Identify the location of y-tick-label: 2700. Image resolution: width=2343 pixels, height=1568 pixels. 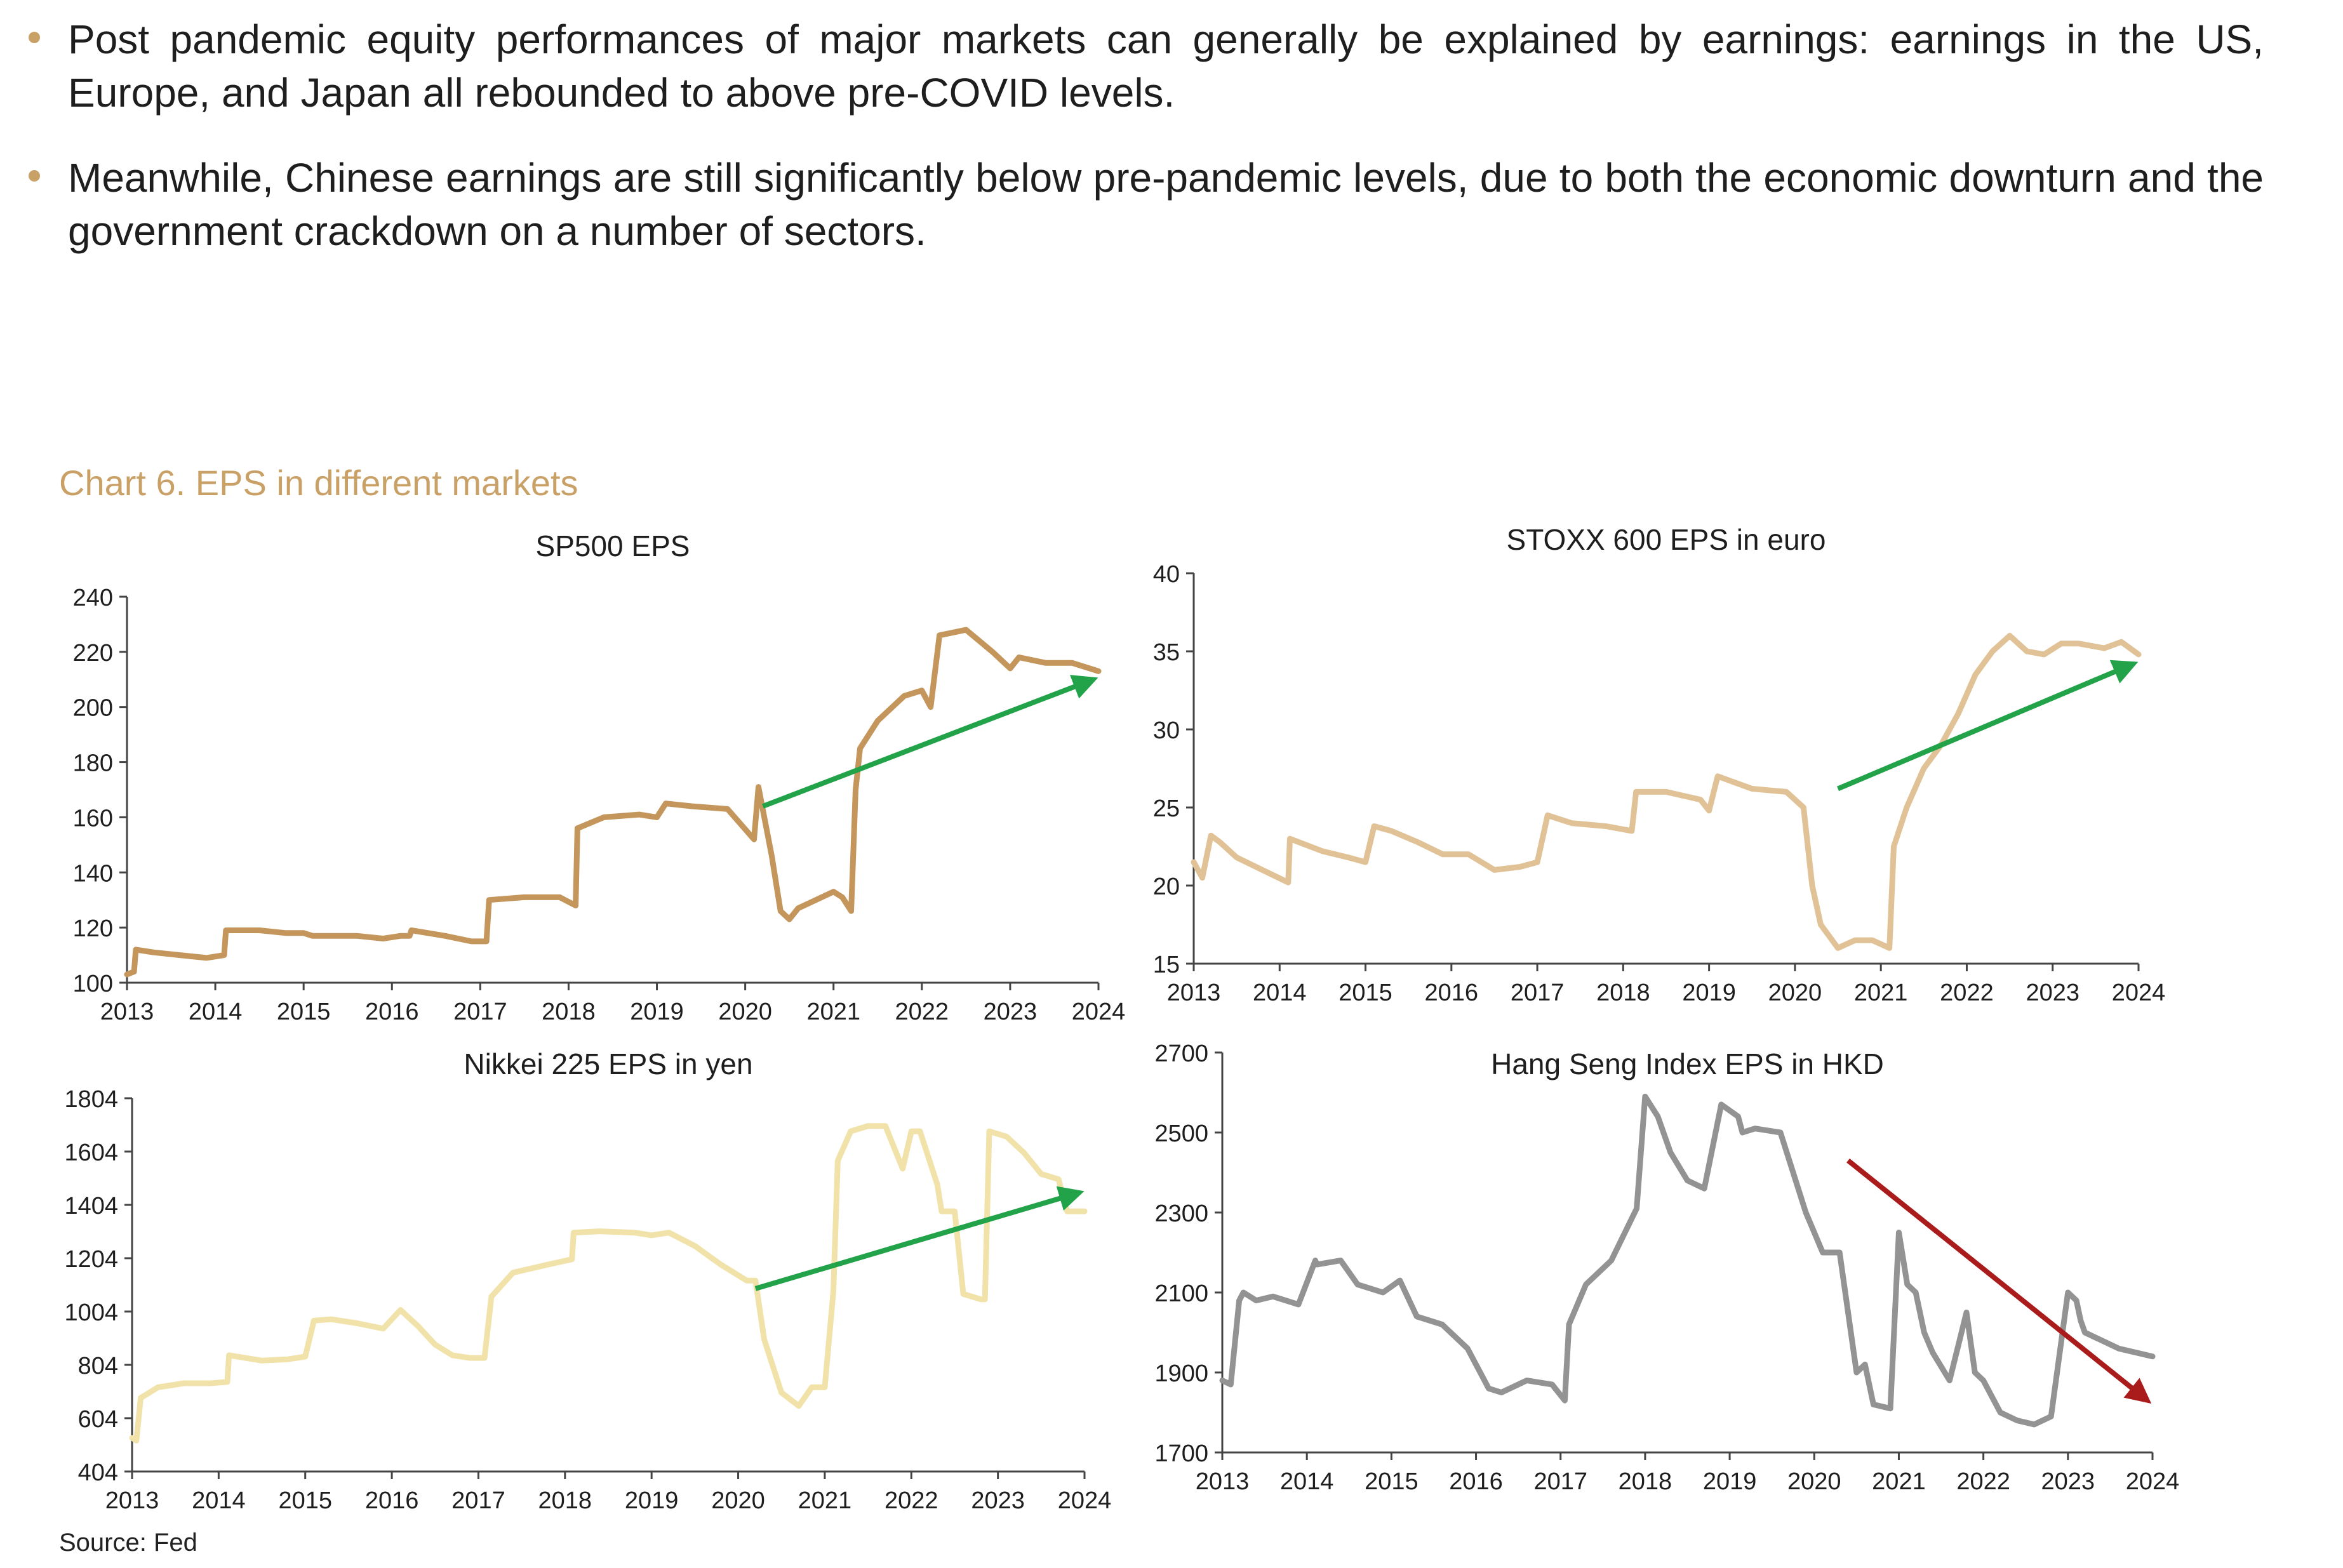
(1181, 1053).